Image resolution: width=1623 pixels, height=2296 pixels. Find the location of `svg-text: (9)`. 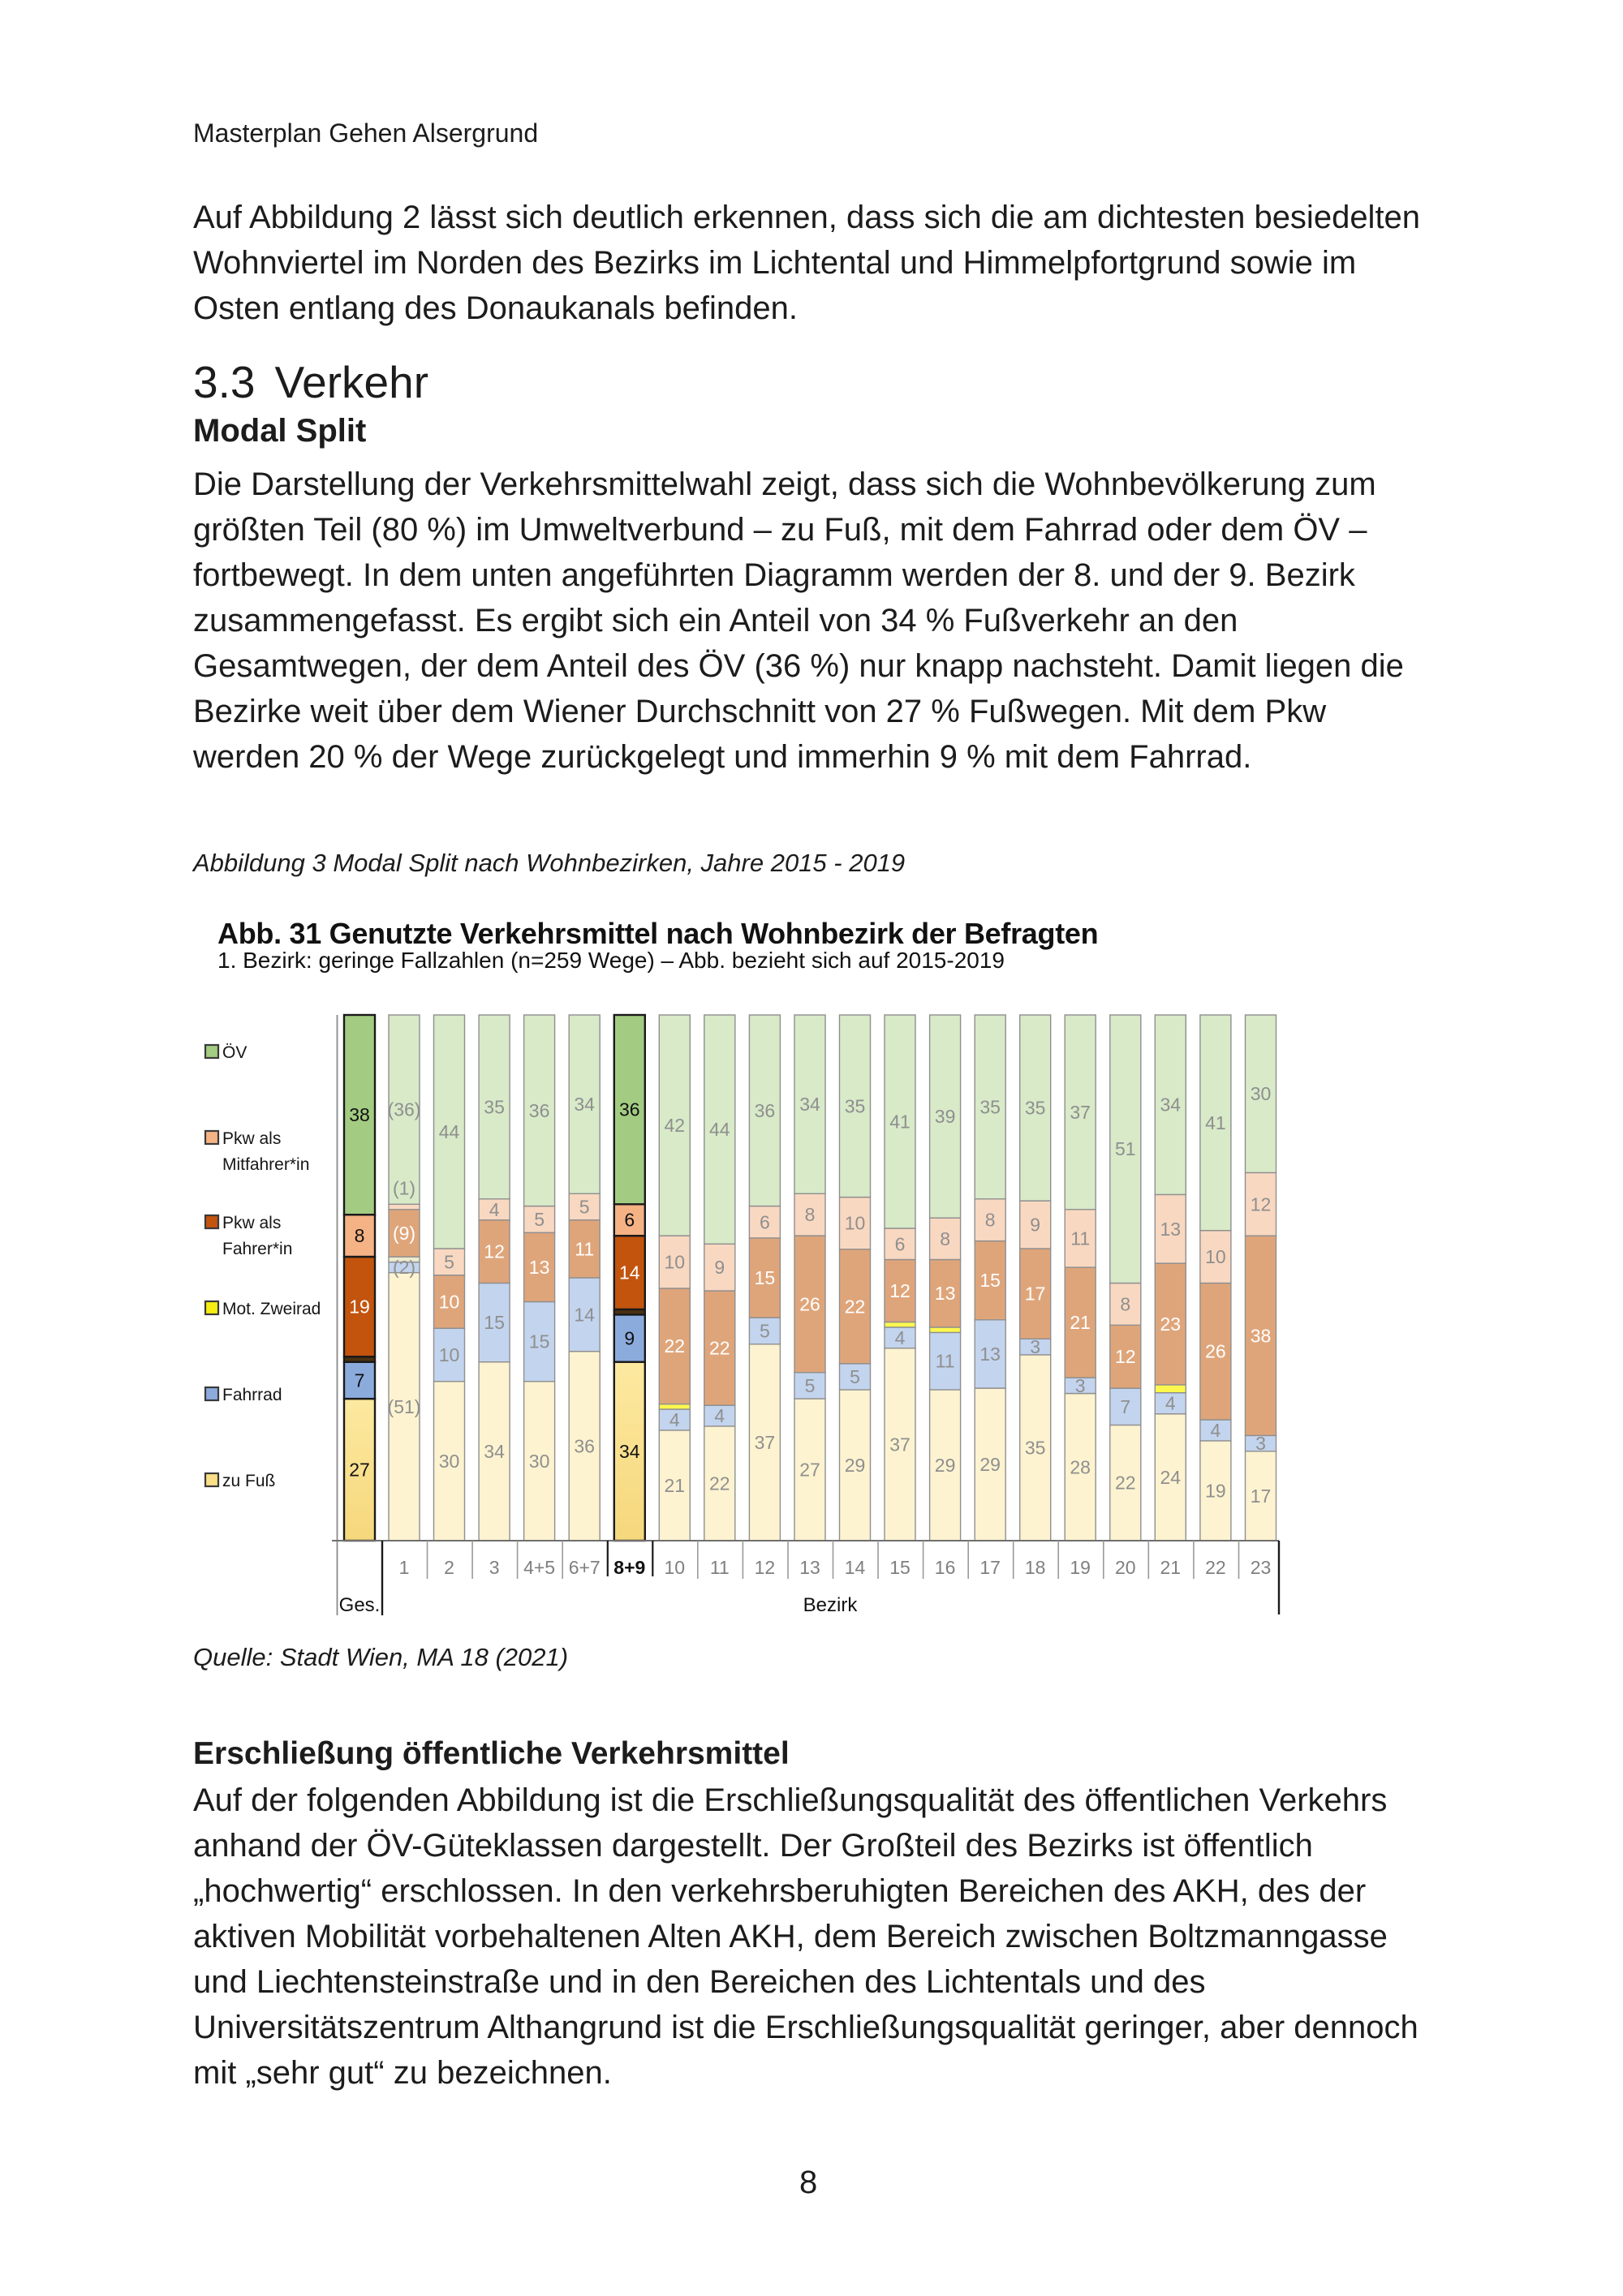

svg-text: (9) is located at coordinates (404, 1233).